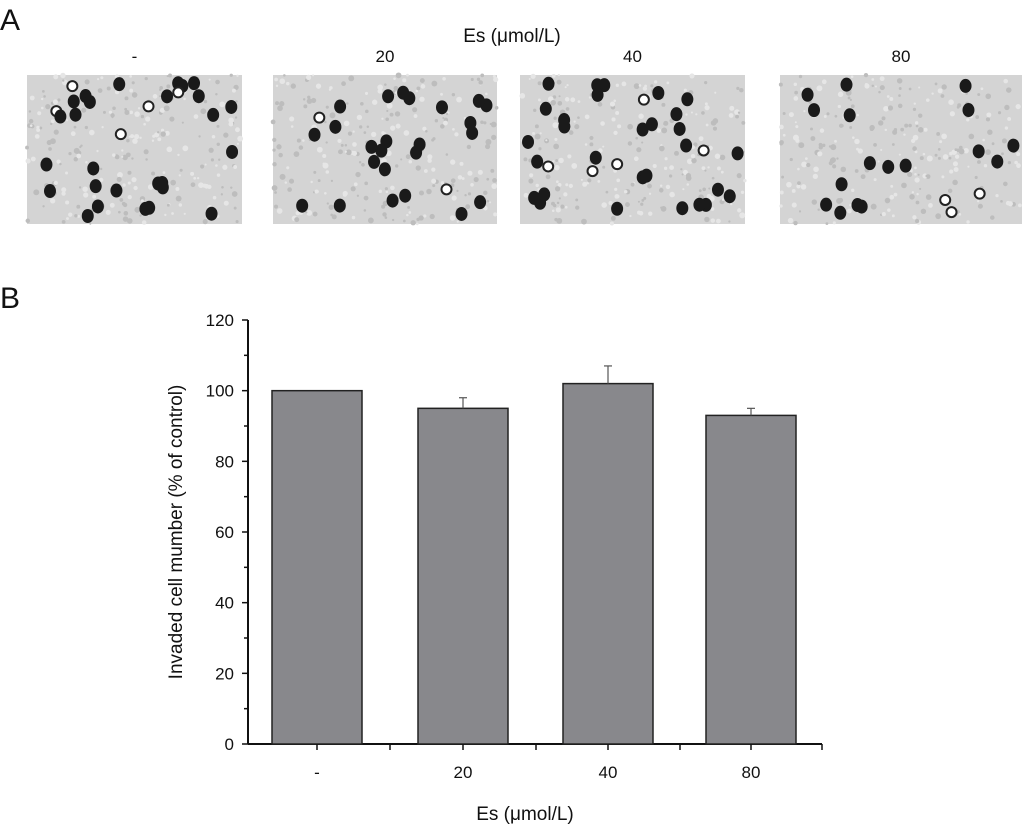  What do you see at coordinates (525, 814) in the screenshot?
I see `x-axis-label: Es (μmol/L)` at bounding box center [525, 814].